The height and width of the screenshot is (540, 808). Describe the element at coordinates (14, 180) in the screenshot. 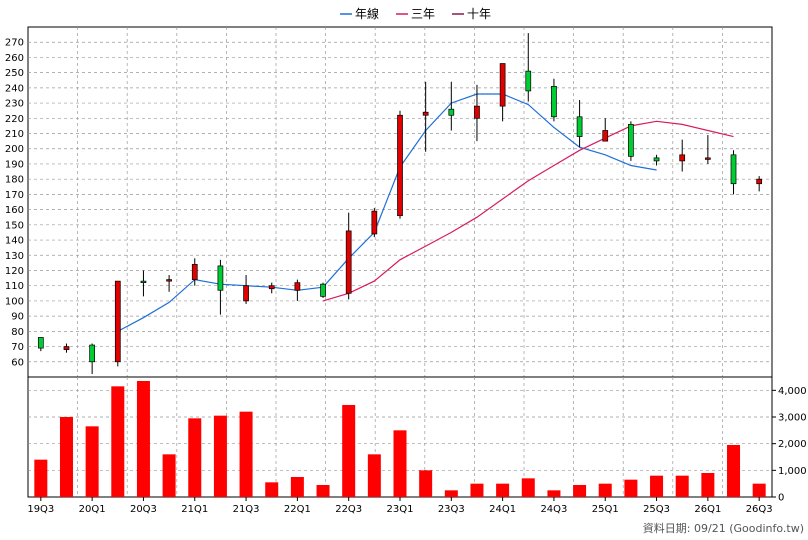

I see `price-tick-label: 180` at that location.